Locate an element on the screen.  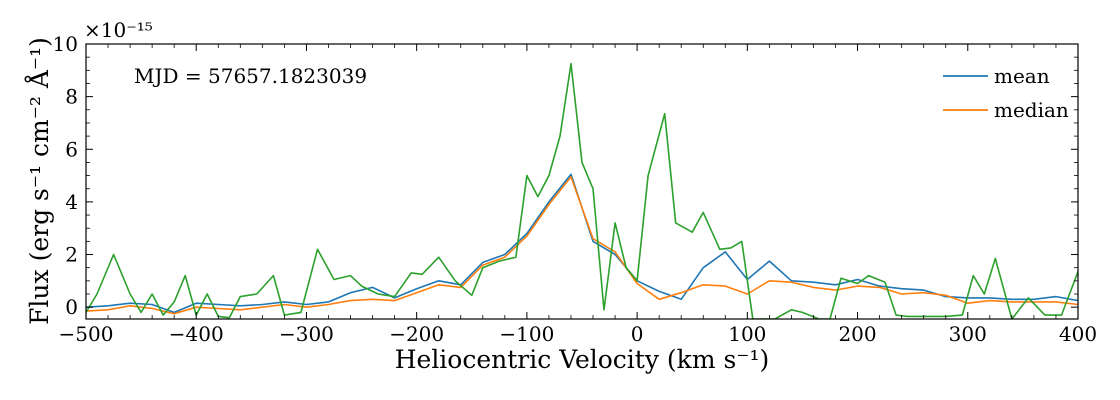
x-tick-label: 100 is located at coordinates (747, 334).